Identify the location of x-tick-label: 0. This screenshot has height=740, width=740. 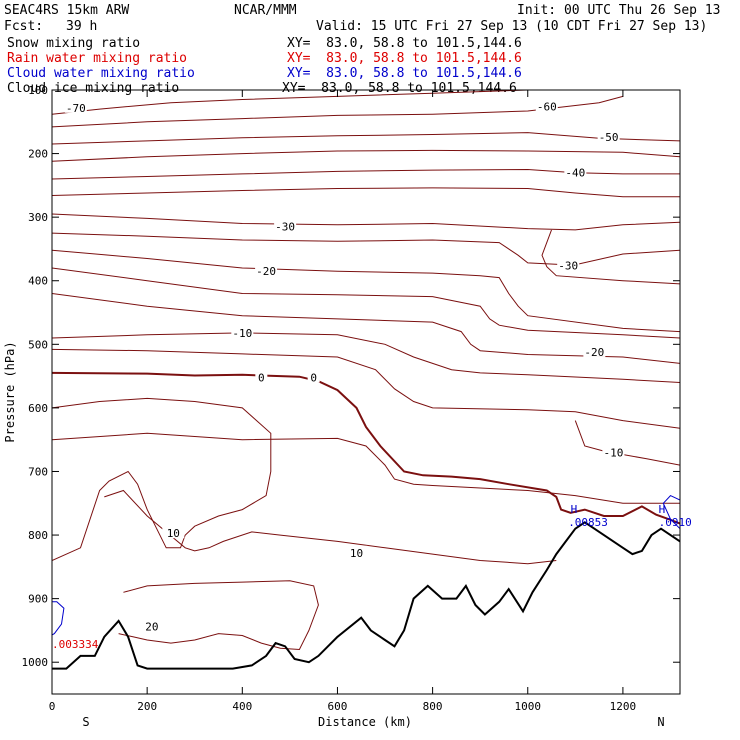
(52, 706).